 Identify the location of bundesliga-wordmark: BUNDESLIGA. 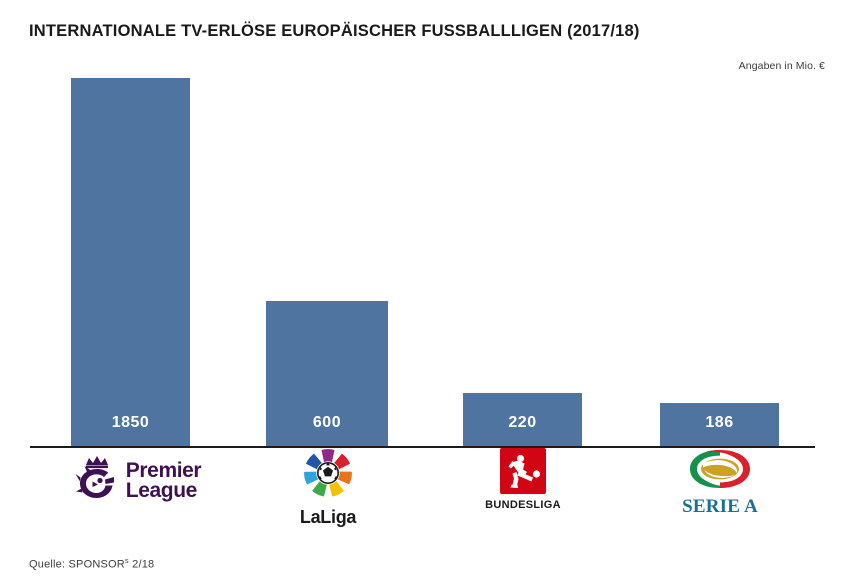
(523, 505).